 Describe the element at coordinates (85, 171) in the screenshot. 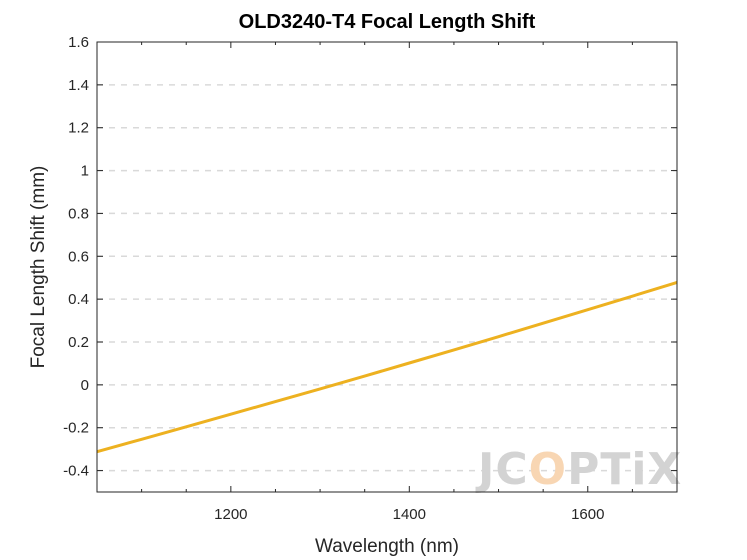

I see `y-tick-label: 1` at that location.